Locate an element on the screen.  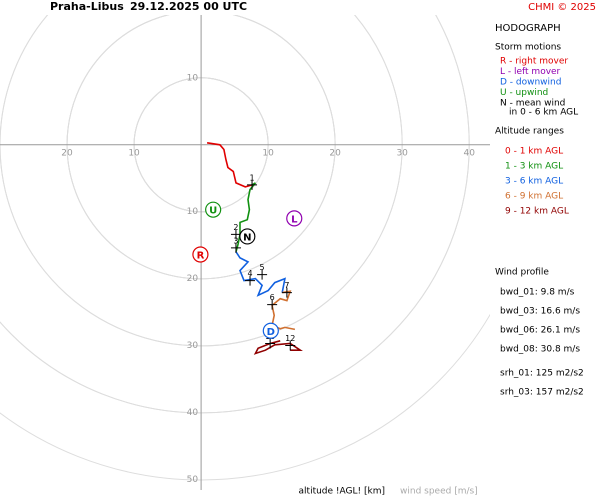
y-tick-label: 50 is located at coordinates (193, 480).